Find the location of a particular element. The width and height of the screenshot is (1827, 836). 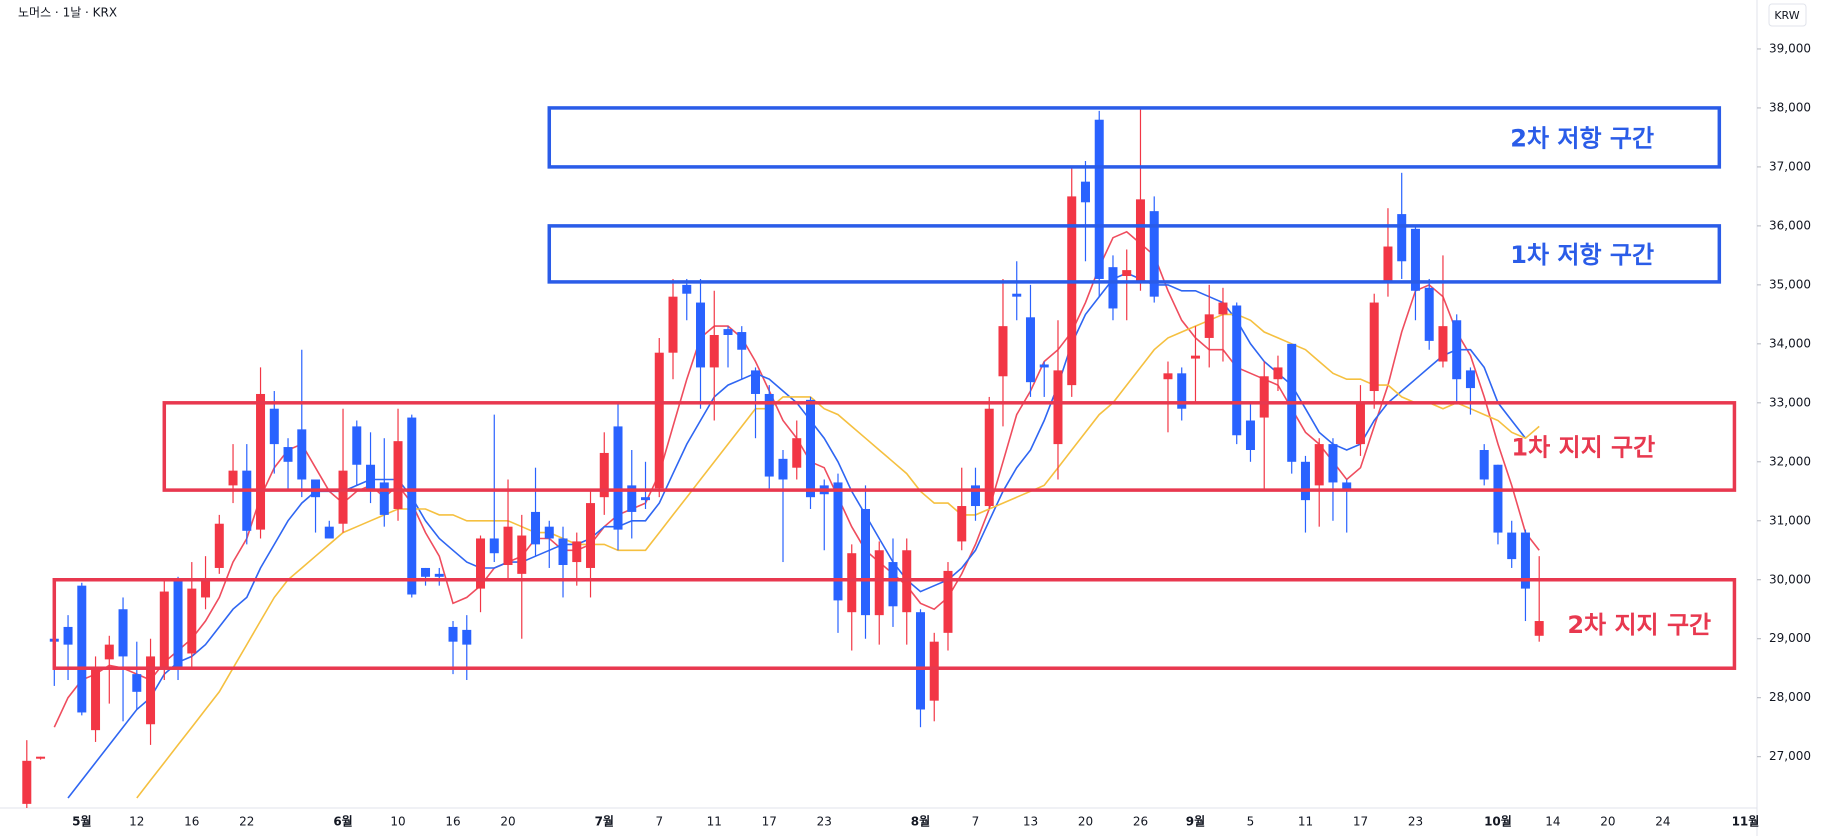

y-tick-label: 28,000 is located at coordinates (1790, 697).